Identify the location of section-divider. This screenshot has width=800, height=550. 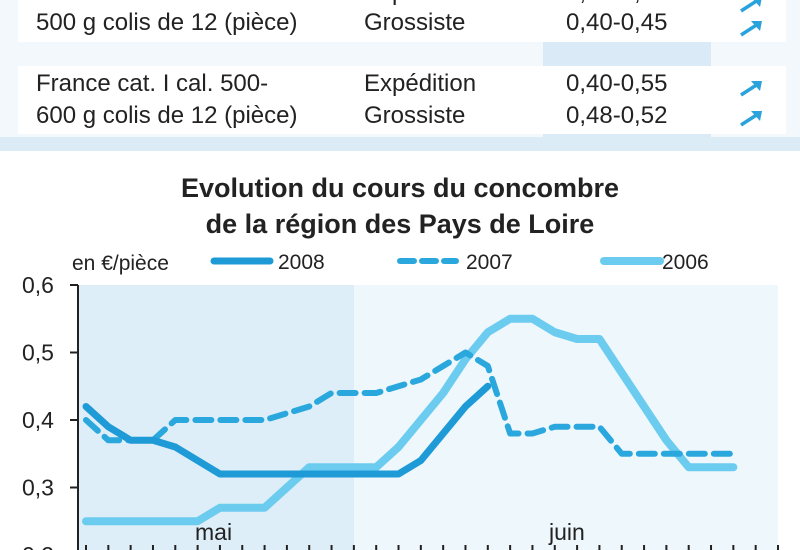
(400, 144).